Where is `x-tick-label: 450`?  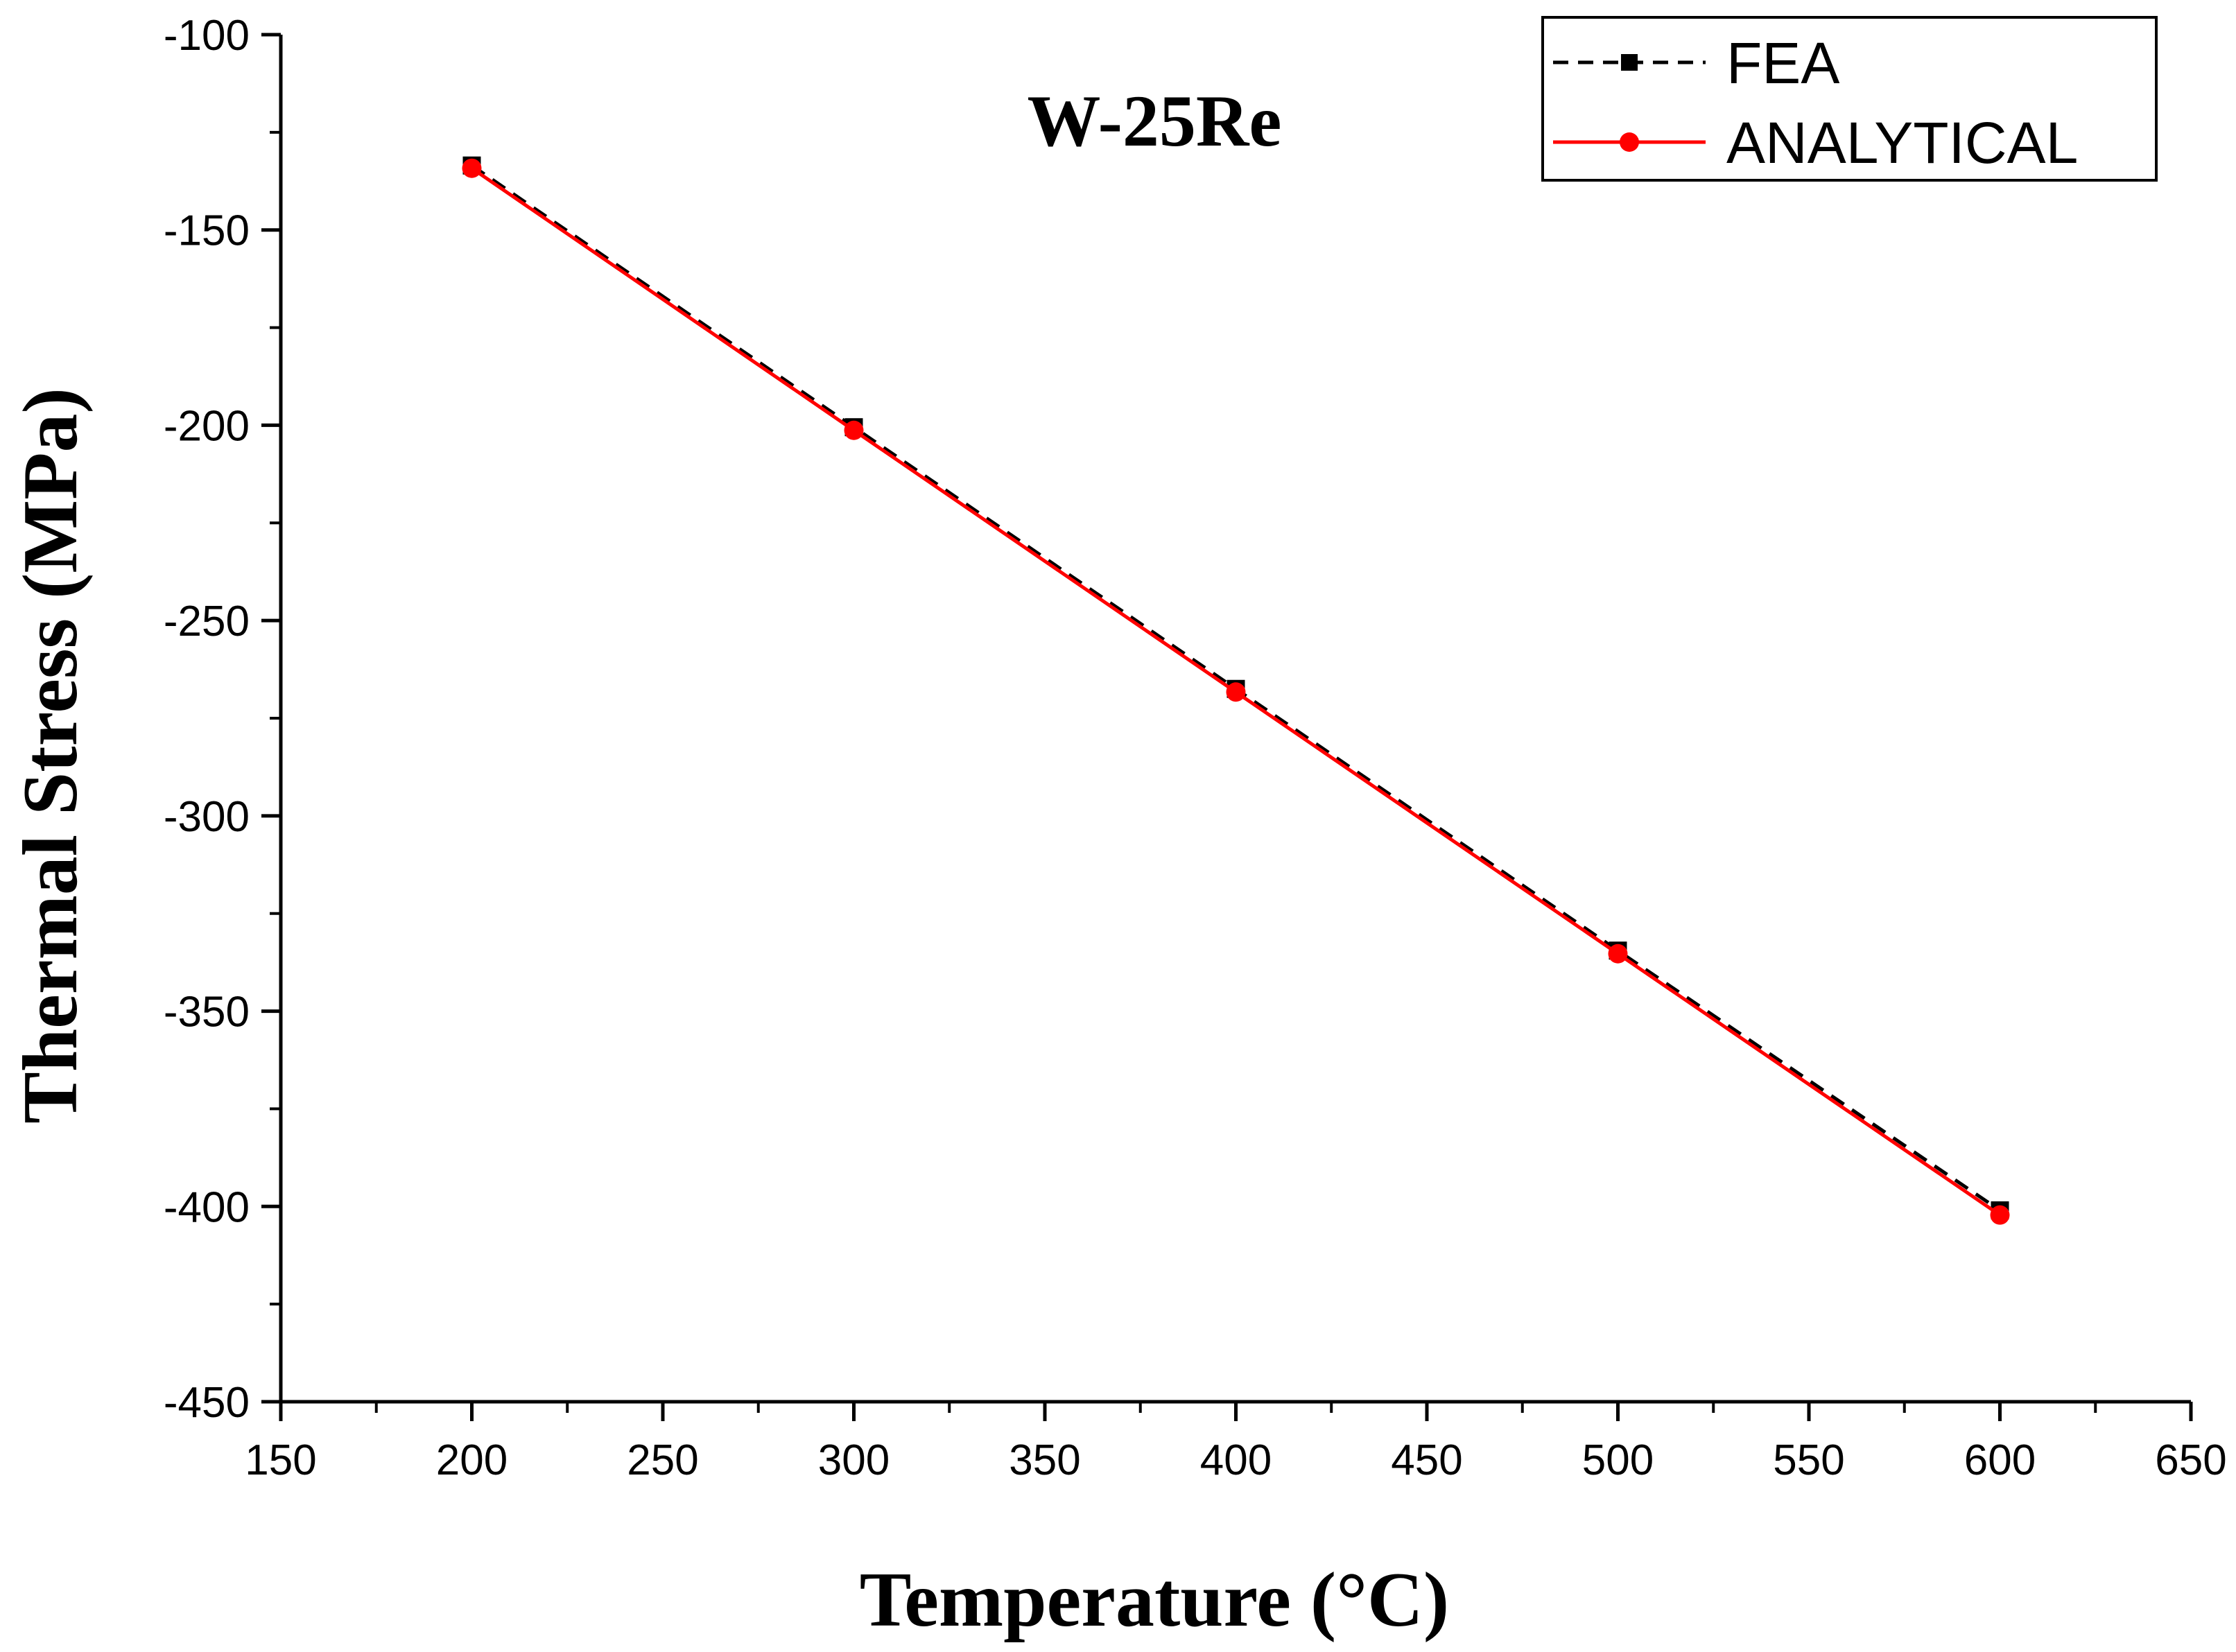
x-tick-label: 450 is located at coordinates (1426, 1460).